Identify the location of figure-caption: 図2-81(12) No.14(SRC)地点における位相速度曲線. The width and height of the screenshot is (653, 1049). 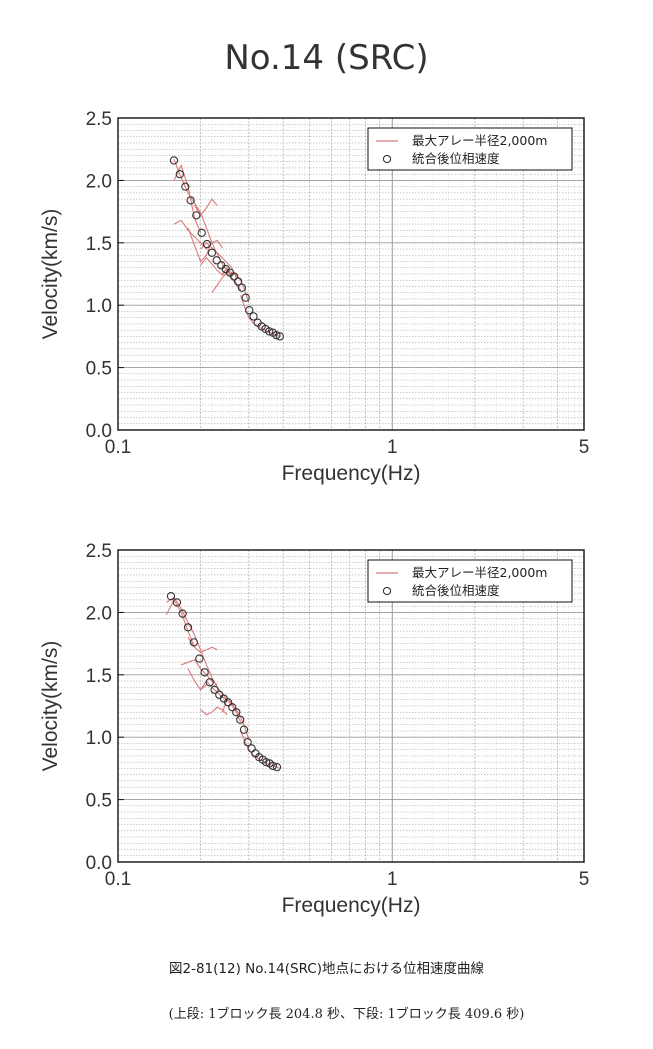
(326, 969).